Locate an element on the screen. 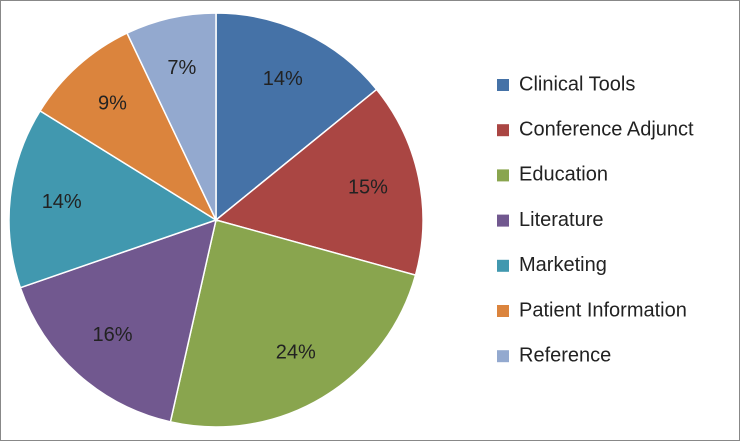 The height and width of the screenshot is (441, 740). data-label: 24% is located at coordinates (296, 352).